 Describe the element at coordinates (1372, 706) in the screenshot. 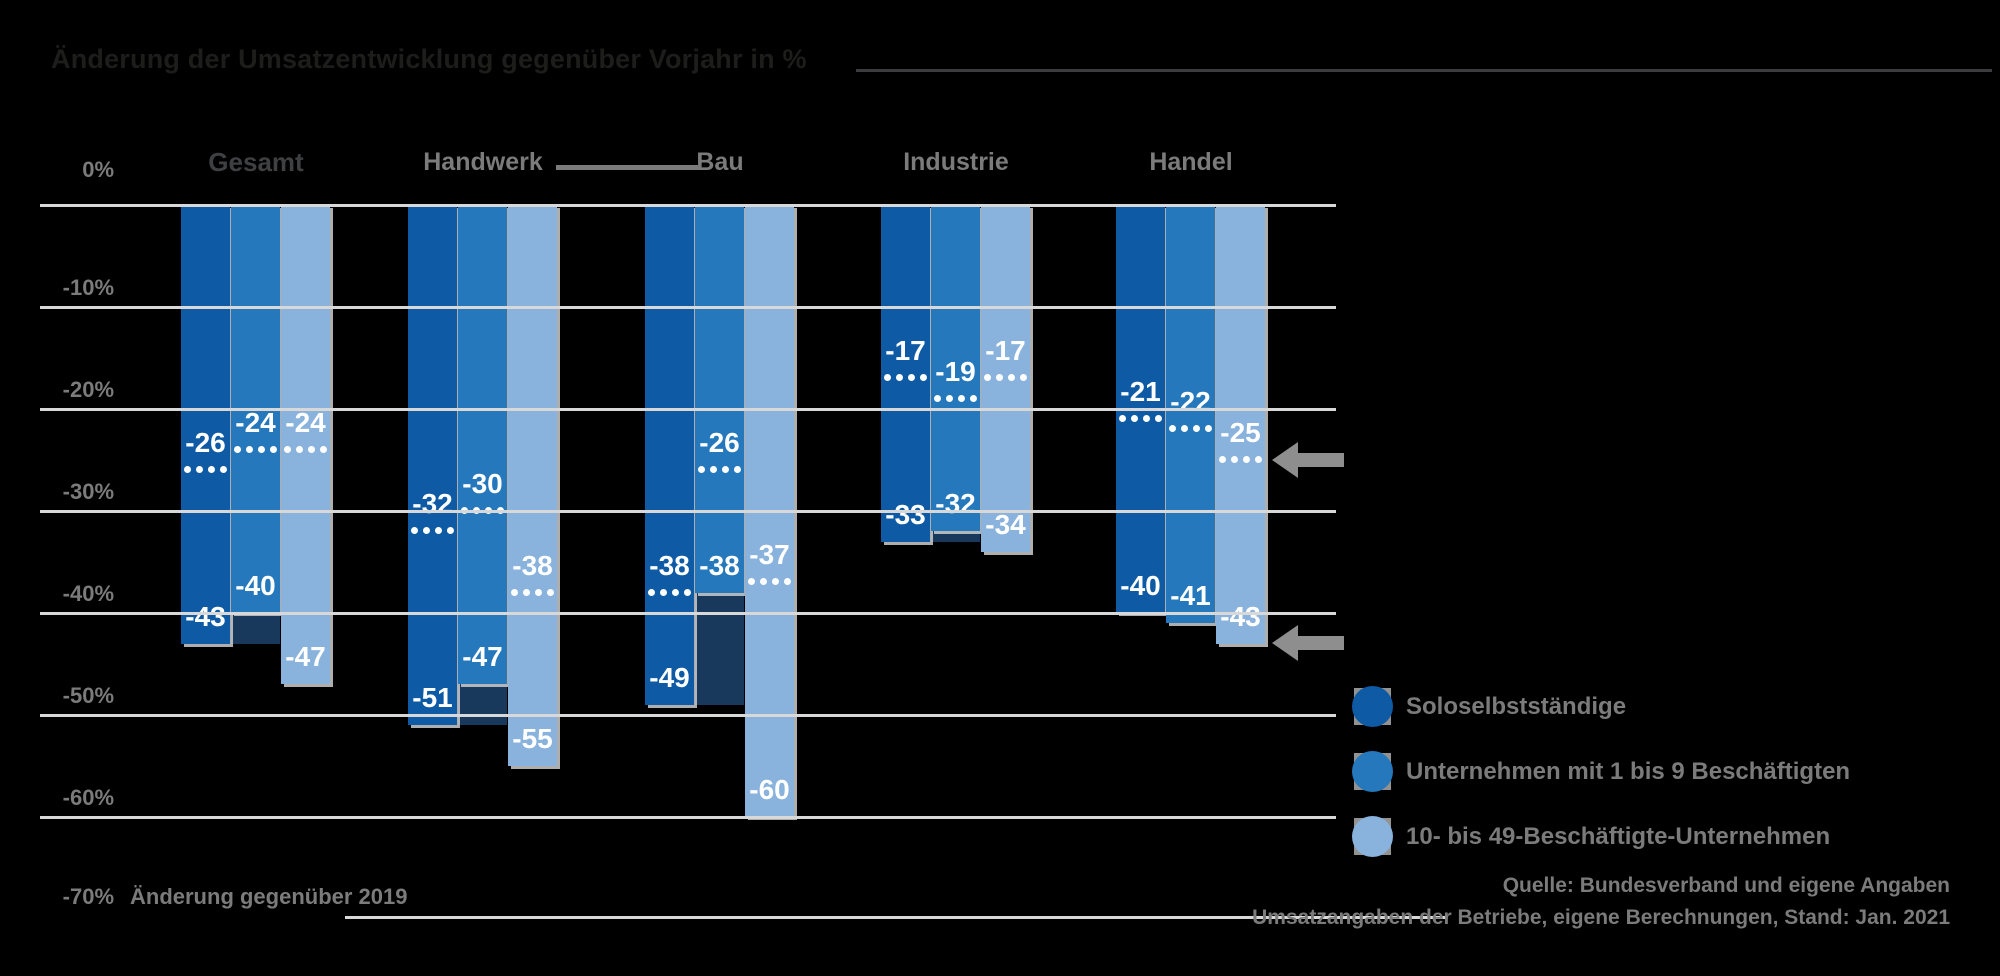

I see `legend-marker-dark-blue` at that location.